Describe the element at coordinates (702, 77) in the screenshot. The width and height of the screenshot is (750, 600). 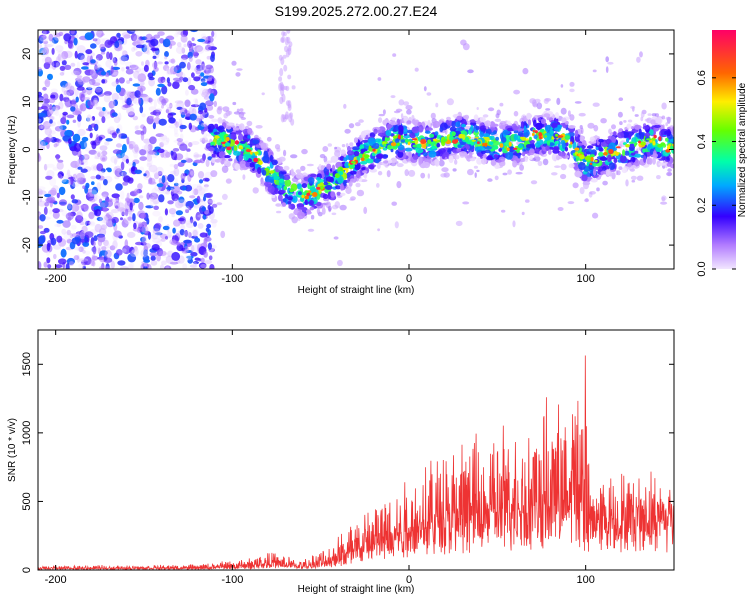
I see `colorbar-tick-label: 0.6` at that location.